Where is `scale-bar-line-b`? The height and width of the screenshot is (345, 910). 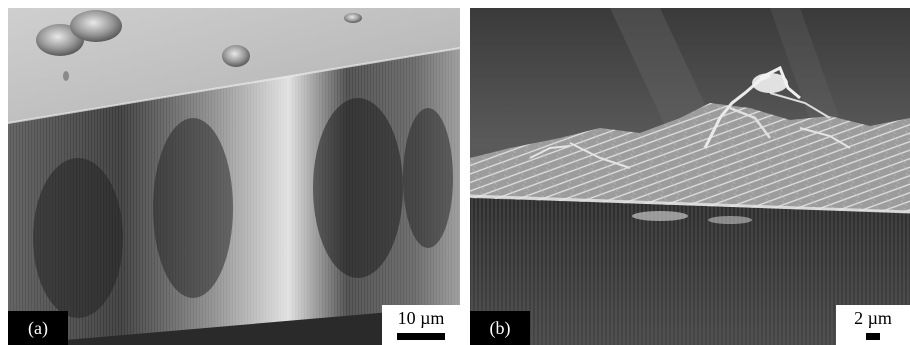 scale-bar-line-b is located at coordinates (873, 336).